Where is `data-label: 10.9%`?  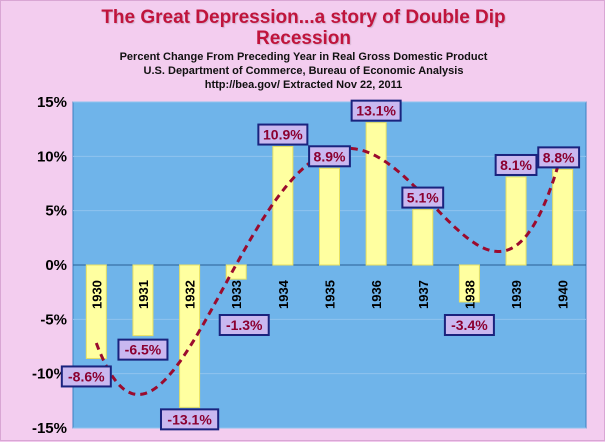 data-label: 10.9% is located at coordinates (283, 135).